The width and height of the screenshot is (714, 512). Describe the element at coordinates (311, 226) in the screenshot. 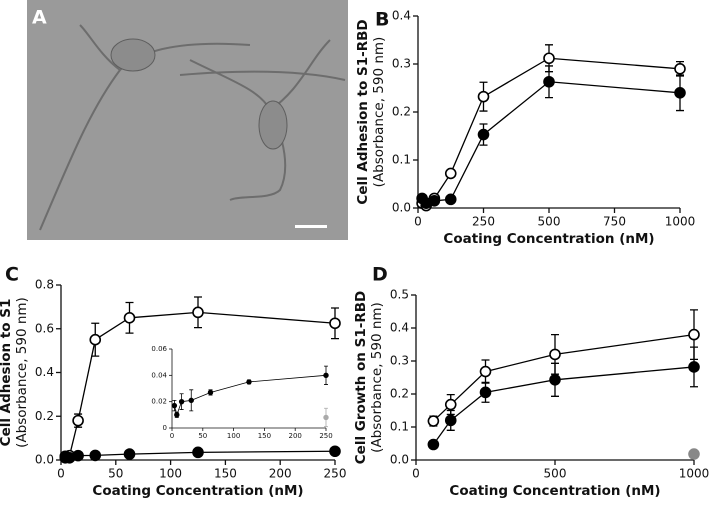

I see `scale-bar` at that location.